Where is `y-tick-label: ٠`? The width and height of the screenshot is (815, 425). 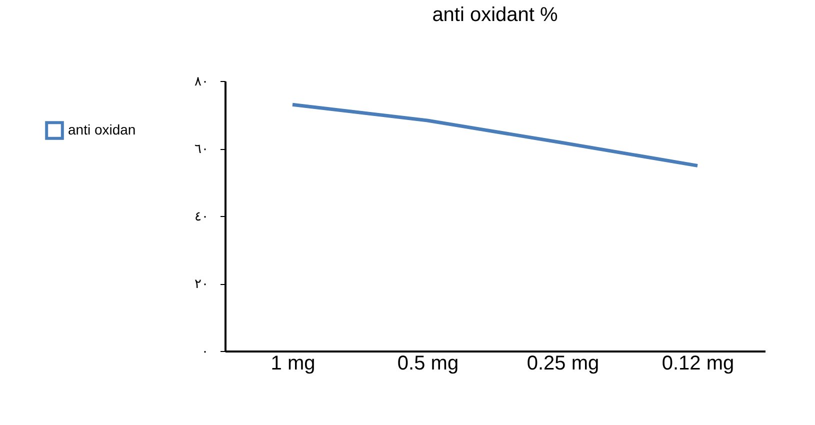
y-tick-label: ٠ is located at coordinates (205, 352).